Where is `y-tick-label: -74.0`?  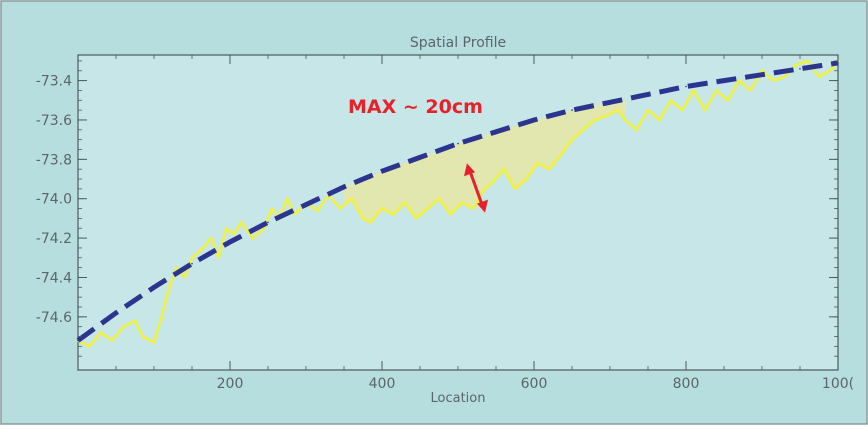
y-tick-label: -74.0 is located at coordinates (54, 200).